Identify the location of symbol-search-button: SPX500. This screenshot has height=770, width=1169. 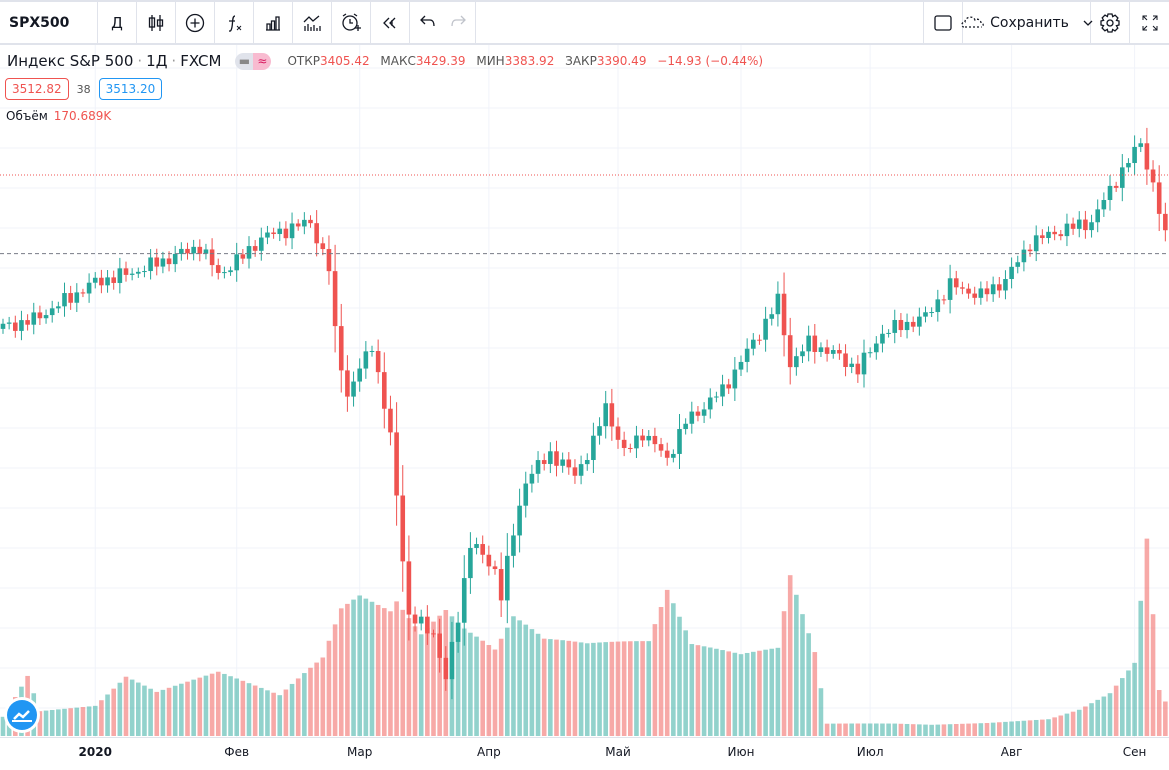
(49, 22).